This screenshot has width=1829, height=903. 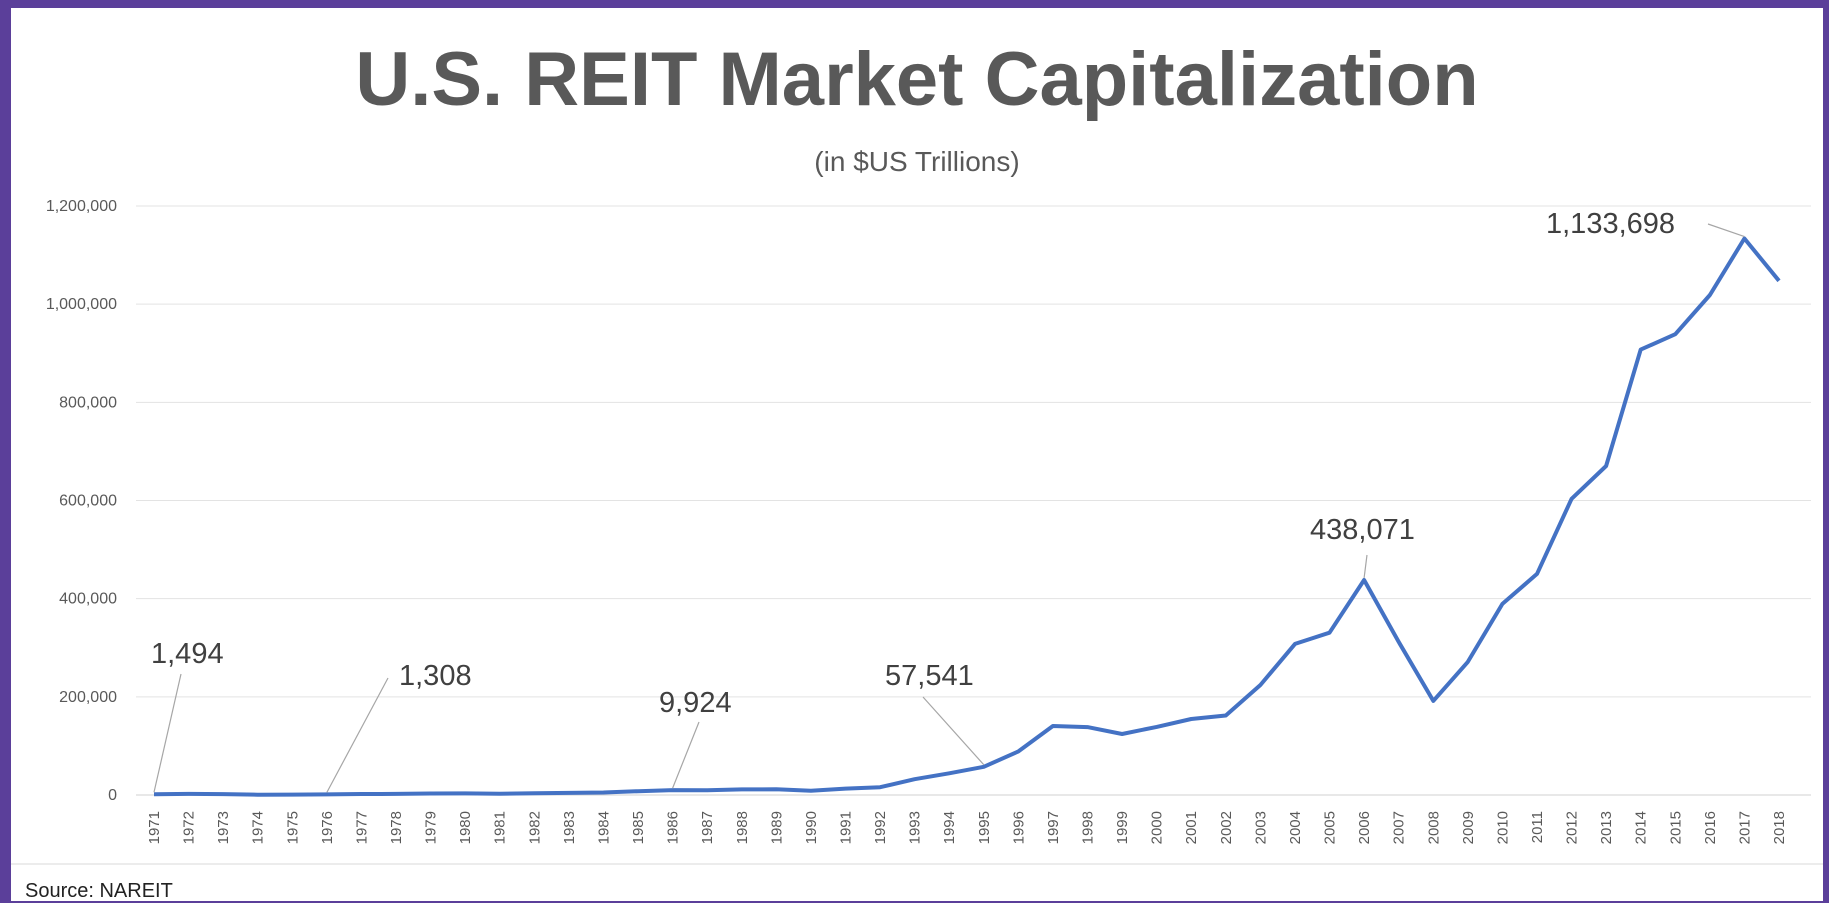 I want to click on x-tick-label: 1977, so click(x=361, y=827).